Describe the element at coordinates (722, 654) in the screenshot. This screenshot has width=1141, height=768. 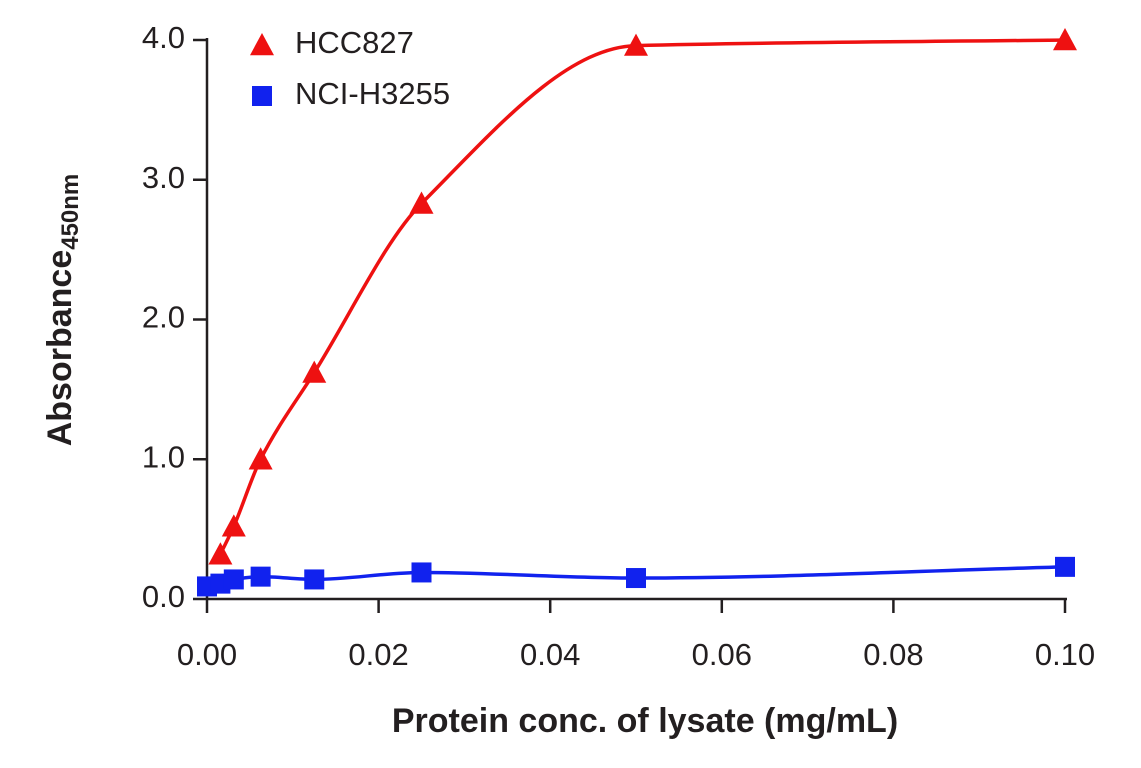
I see `x-tick-label: 0.06` at that location.